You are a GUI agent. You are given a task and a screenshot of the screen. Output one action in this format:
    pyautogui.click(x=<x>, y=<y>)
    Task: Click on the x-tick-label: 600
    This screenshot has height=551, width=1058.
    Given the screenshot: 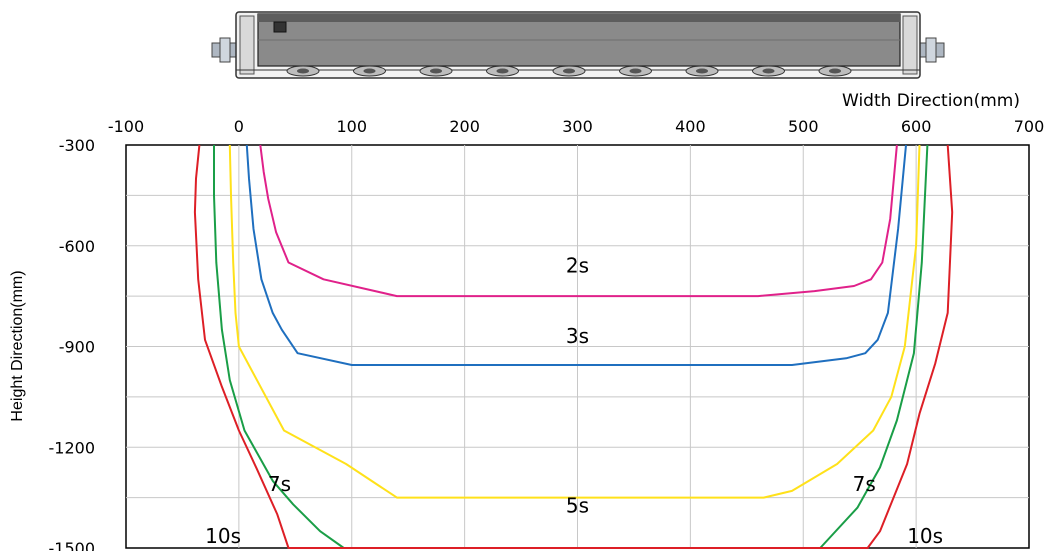 What is the action you would take?
    pyautogui.click(x=916, y=126)
    